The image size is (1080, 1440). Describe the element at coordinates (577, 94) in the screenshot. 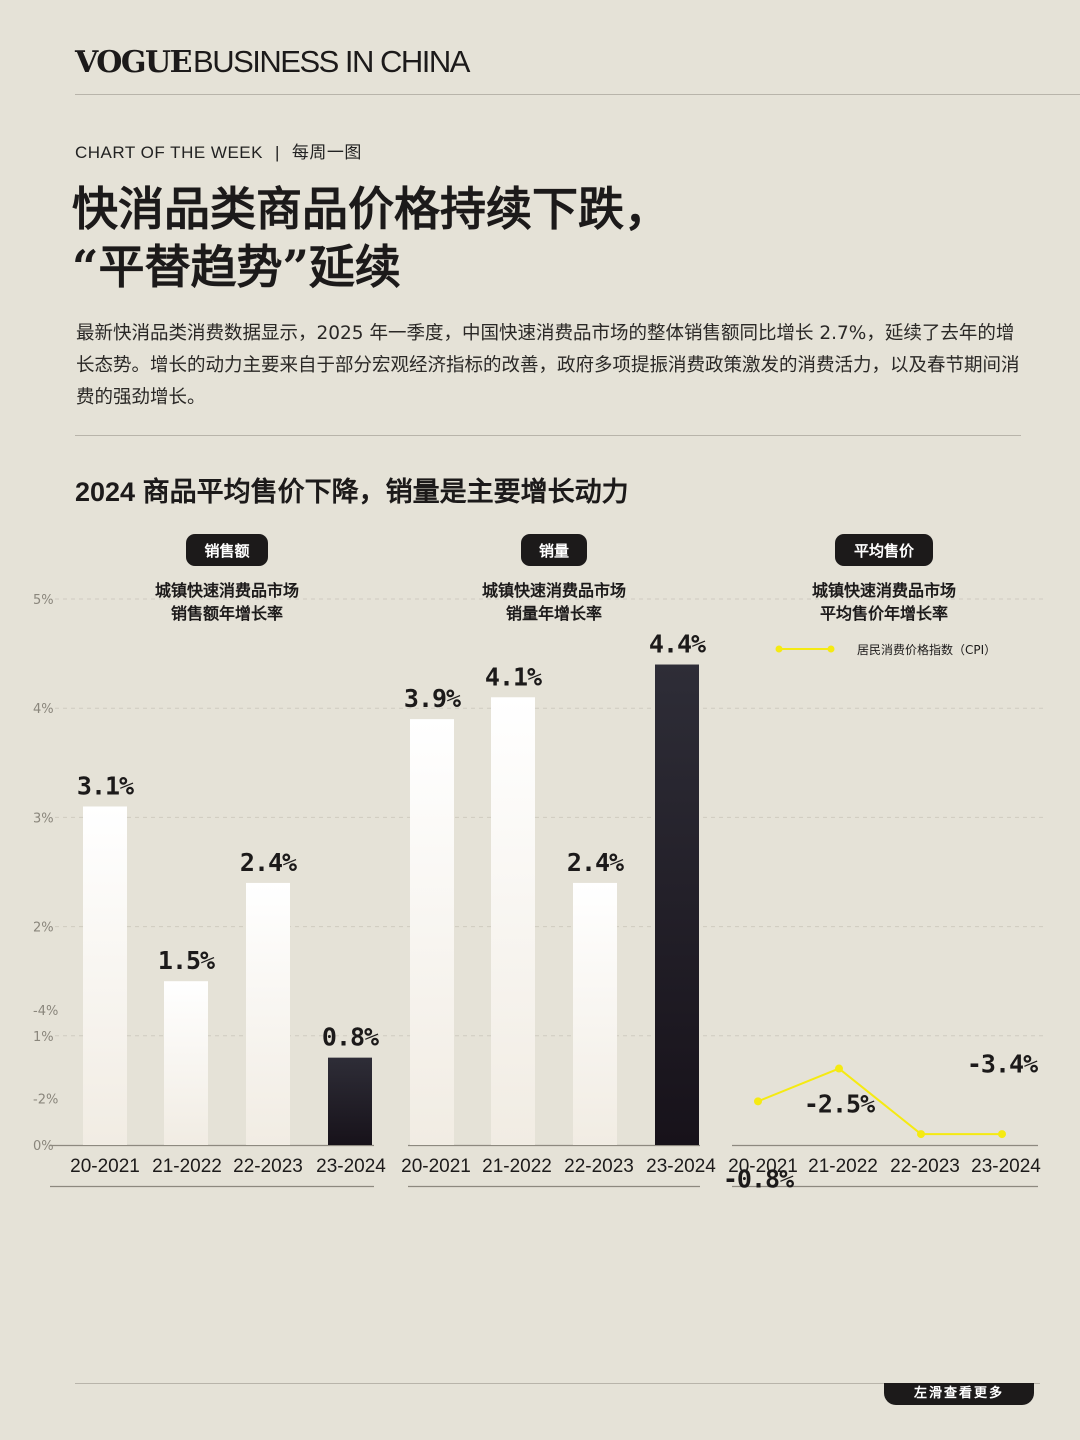

I see `top-divider` at that location.